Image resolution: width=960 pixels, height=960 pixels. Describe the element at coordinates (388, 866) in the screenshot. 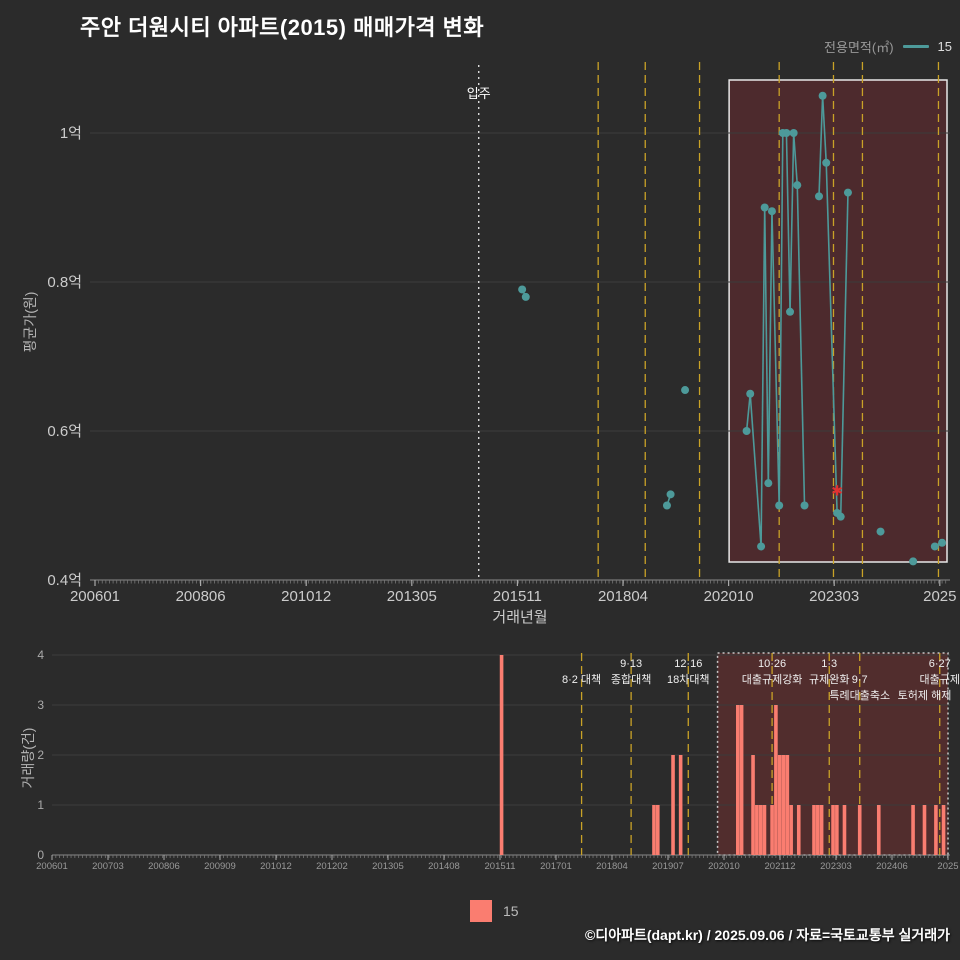

I see `volume-x-tick-label: 201305` at that location.